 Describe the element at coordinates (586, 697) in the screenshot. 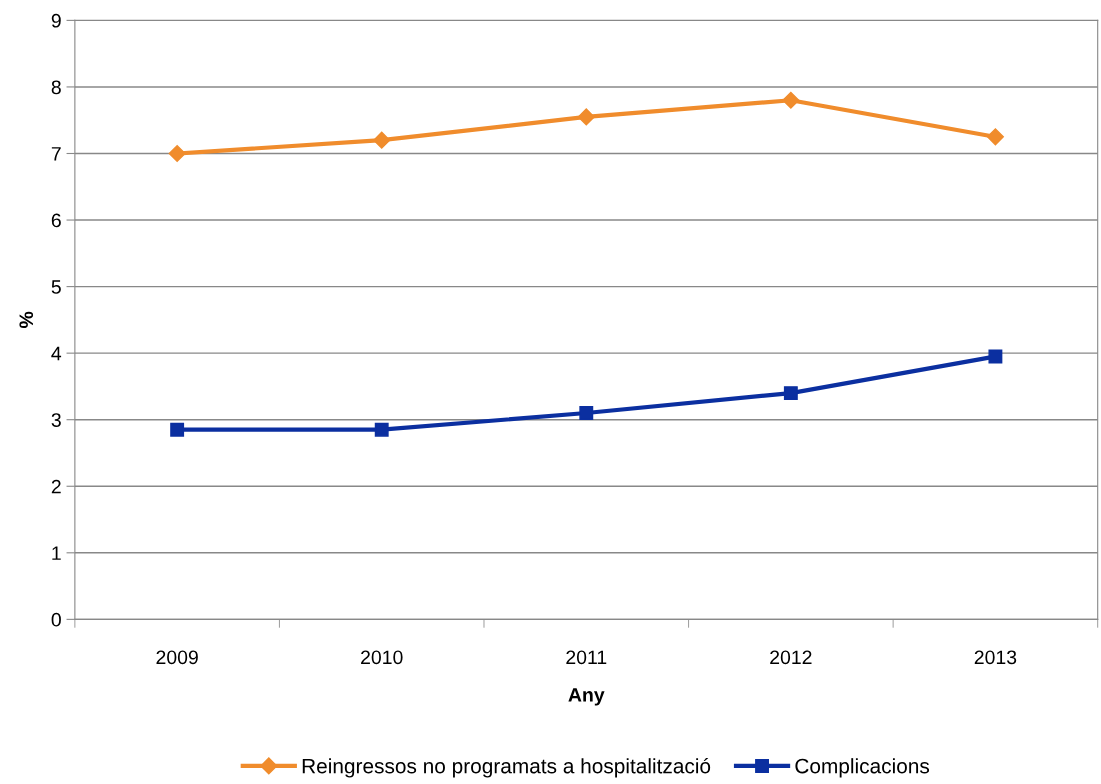

I see `x-axis-title: Any` at that location.